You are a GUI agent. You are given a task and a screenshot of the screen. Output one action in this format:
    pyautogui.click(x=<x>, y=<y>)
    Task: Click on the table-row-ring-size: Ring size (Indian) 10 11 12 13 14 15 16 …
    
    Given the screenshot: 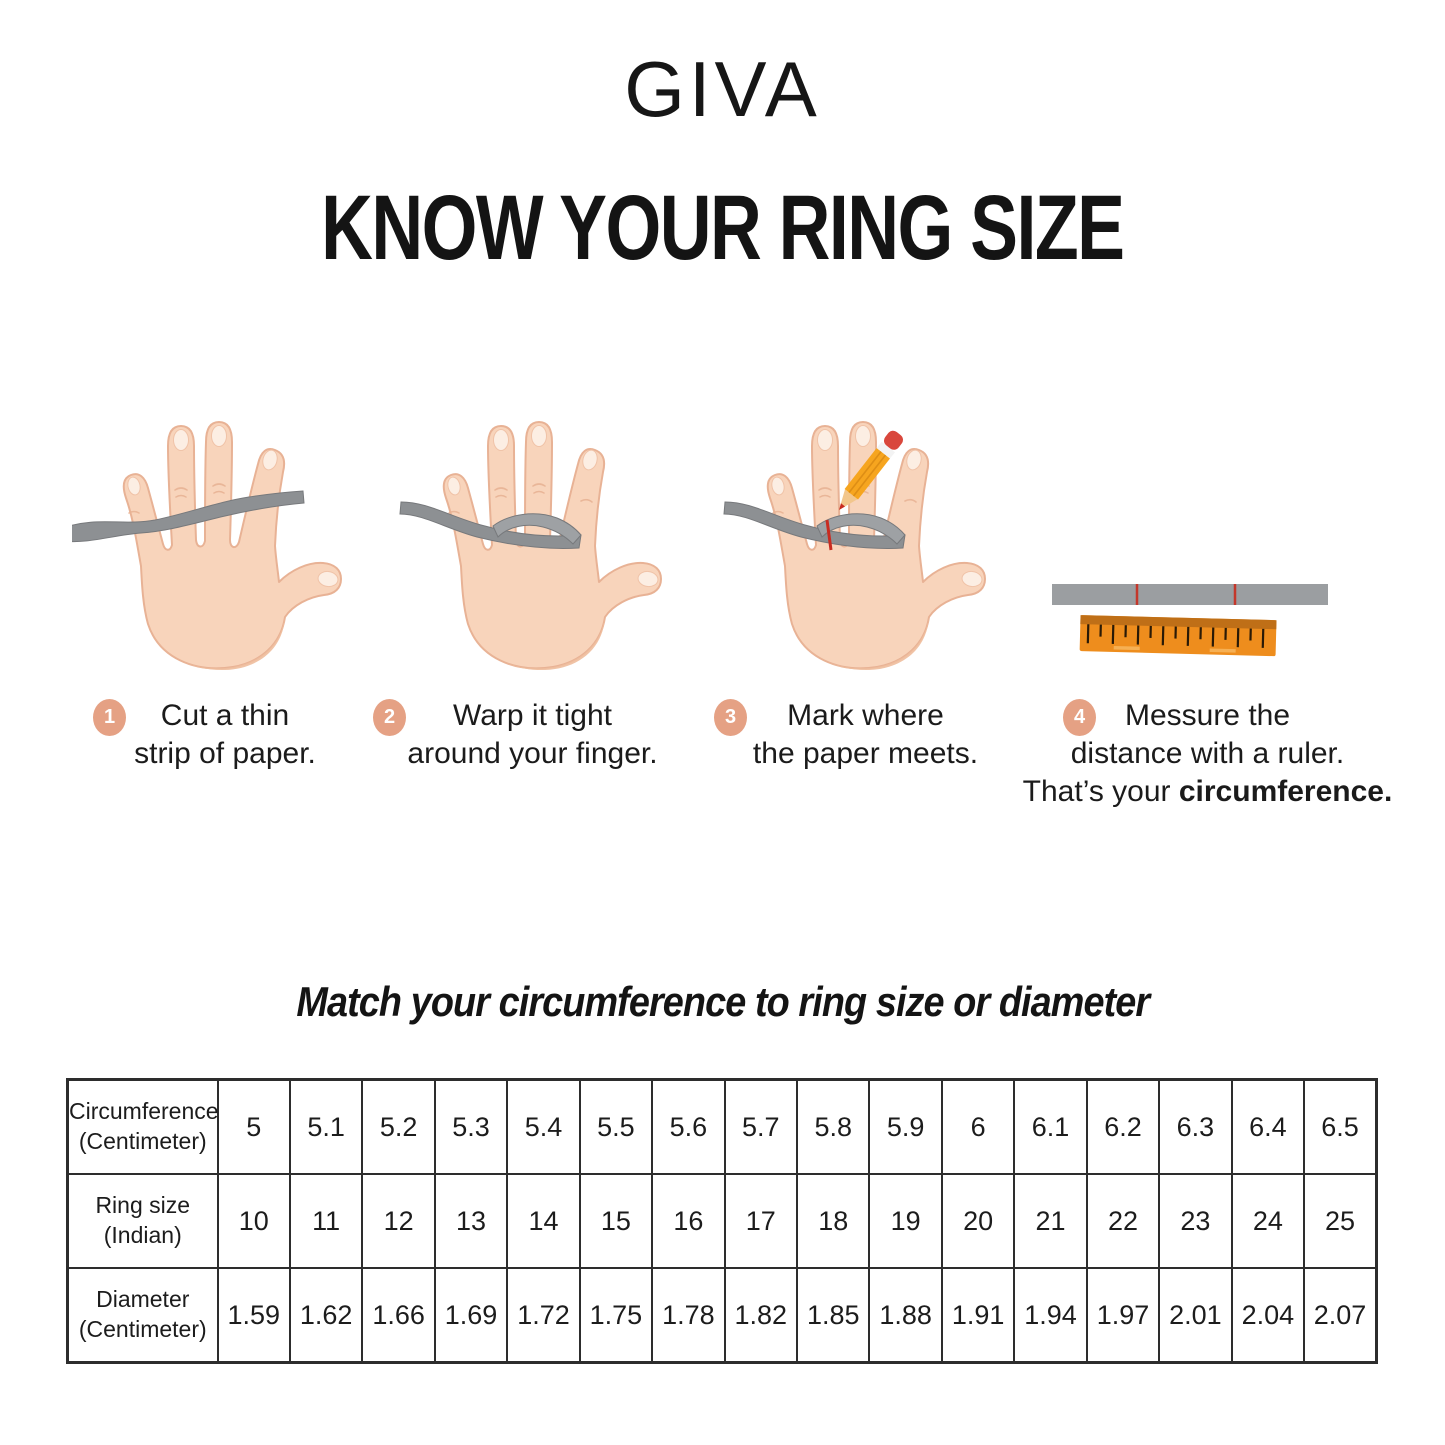 What is the action you would take?
    pyautogui.click(x=722, y=1221)
    